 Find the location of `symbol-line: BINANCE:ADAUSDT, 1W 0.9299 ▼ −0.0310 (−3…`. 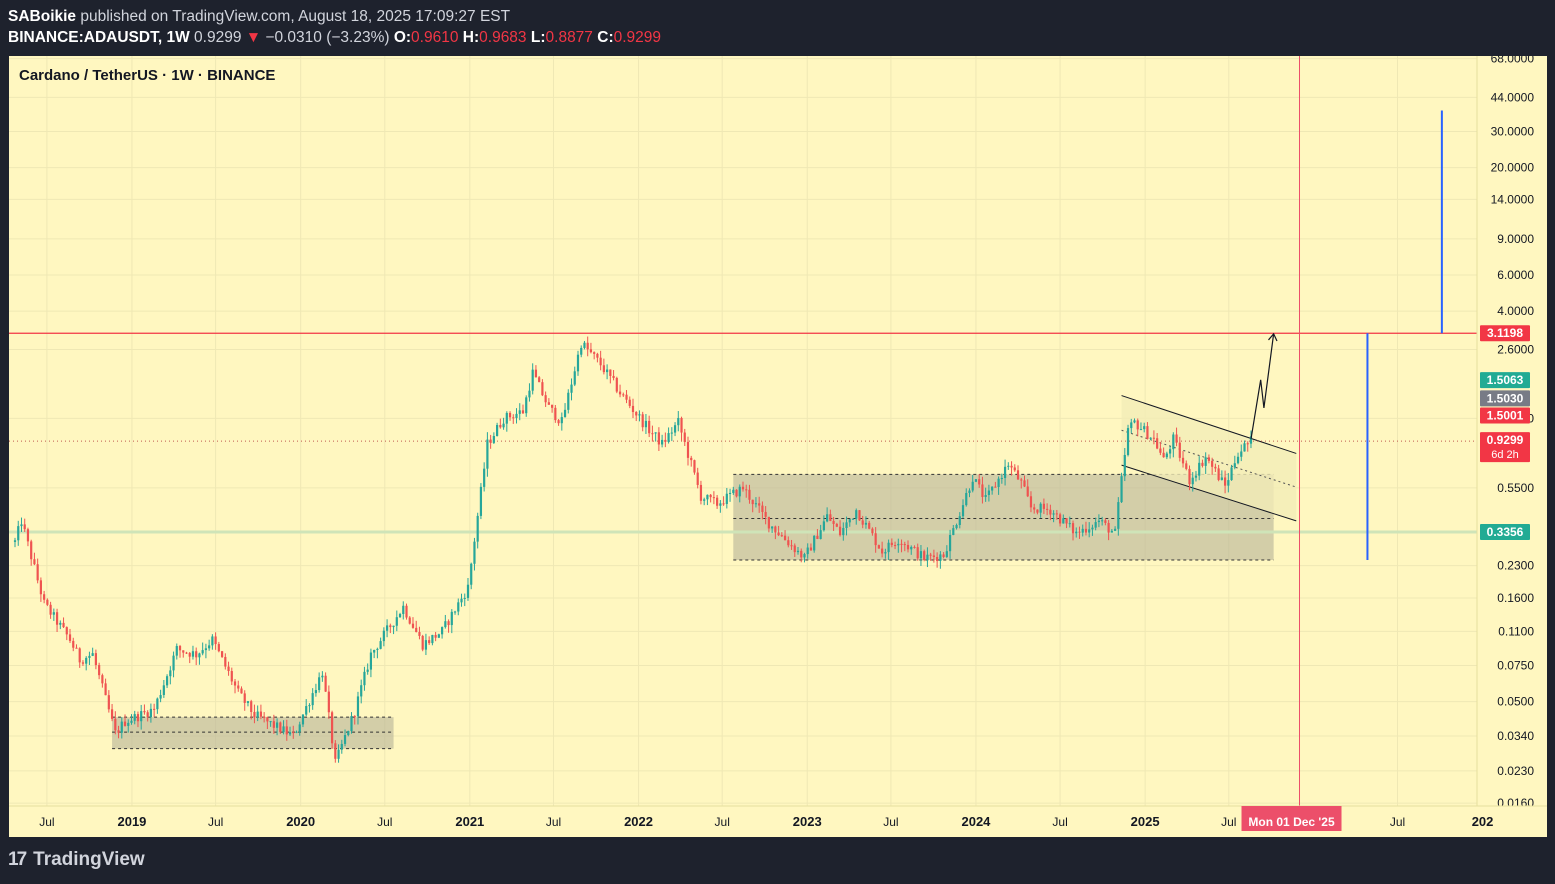

symbol-line: BINANCE:ADAUSDT, 1W 0.9299 ▼ −0.0310 (−3… is located at coordinates (335, 37).